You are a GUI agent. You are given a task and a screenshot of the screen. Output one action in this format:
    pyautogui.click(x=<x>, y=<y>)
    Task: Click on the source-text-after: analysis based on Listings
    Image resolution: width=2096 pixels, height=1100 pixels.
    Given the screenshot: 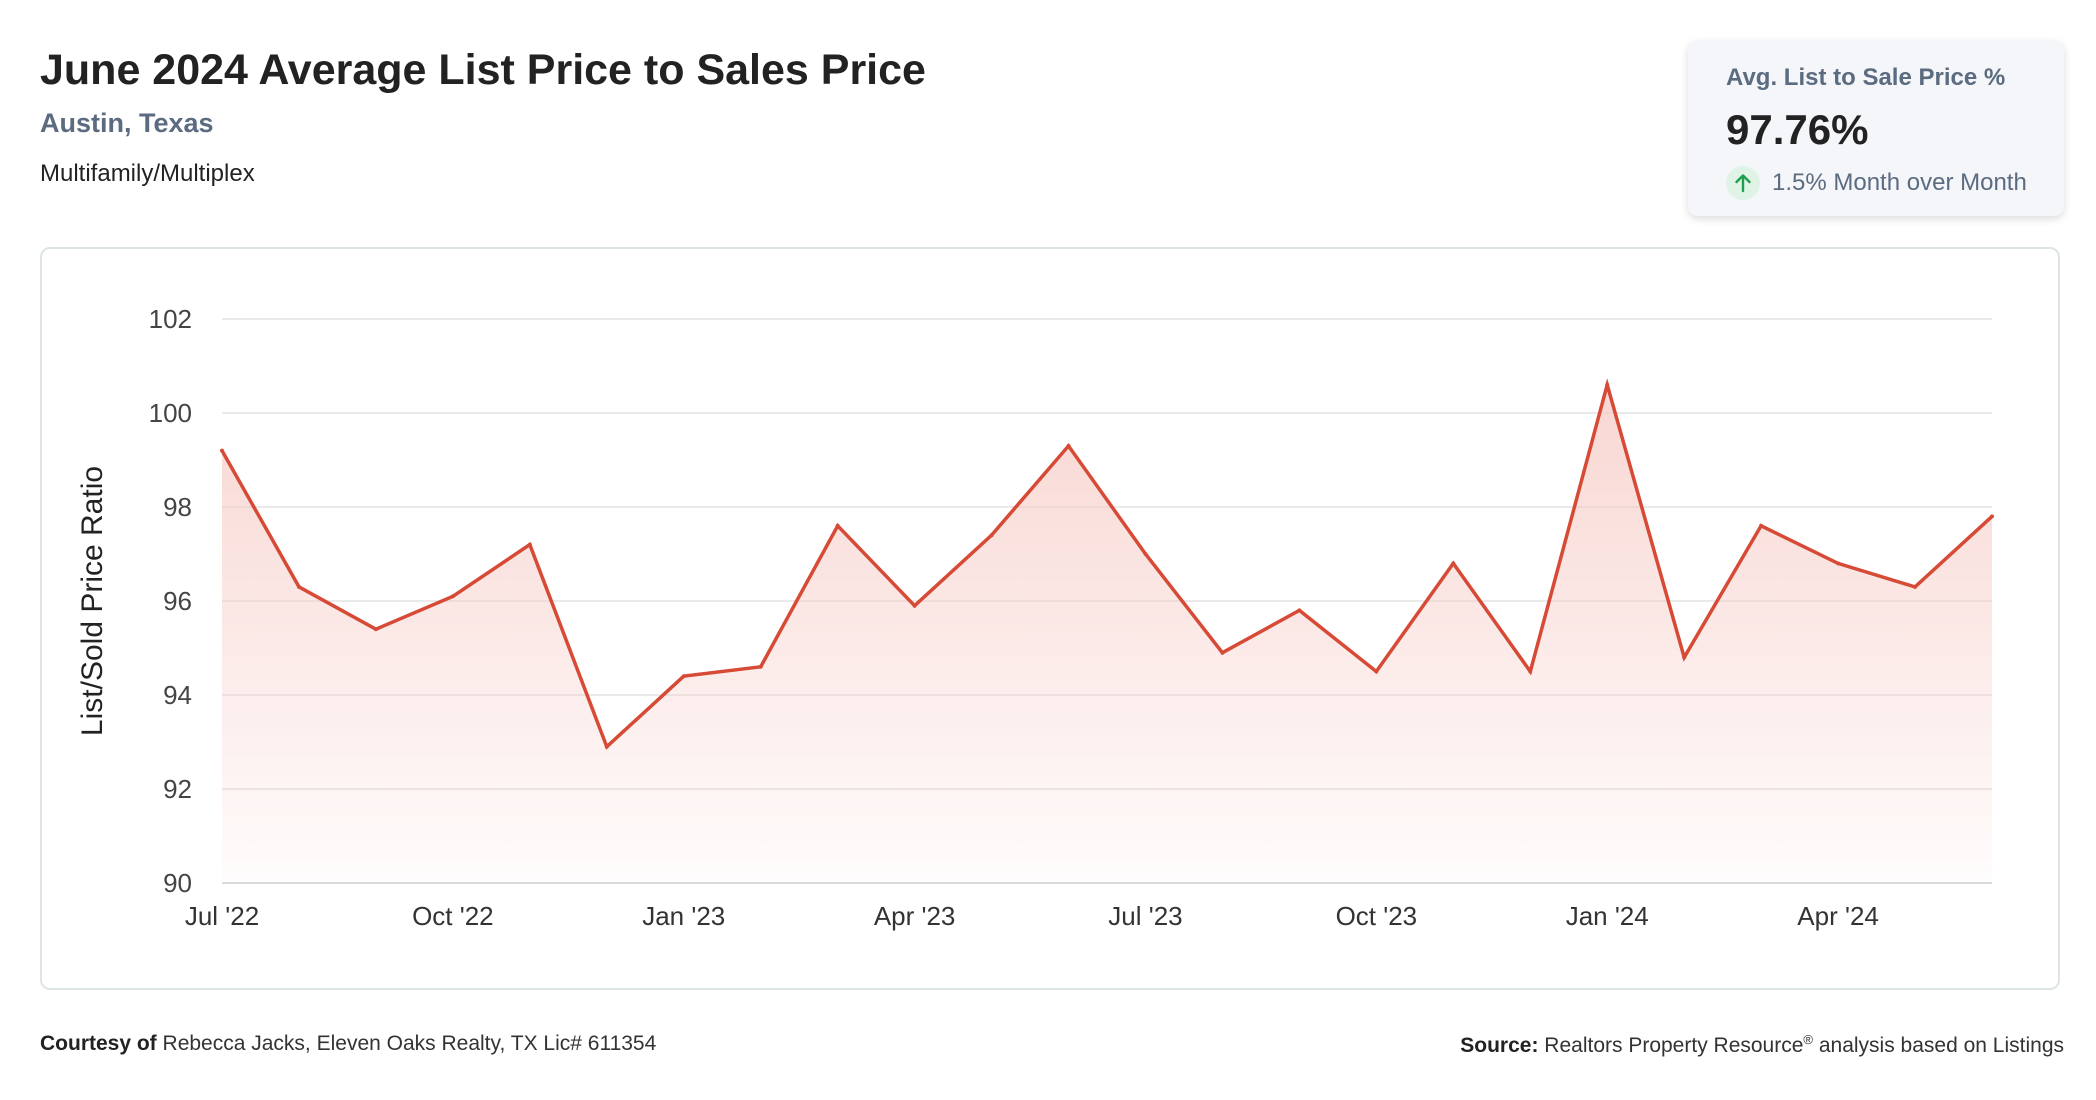 What is the action you would take?
    pyautogui.click(x=1941, y=1045)
    